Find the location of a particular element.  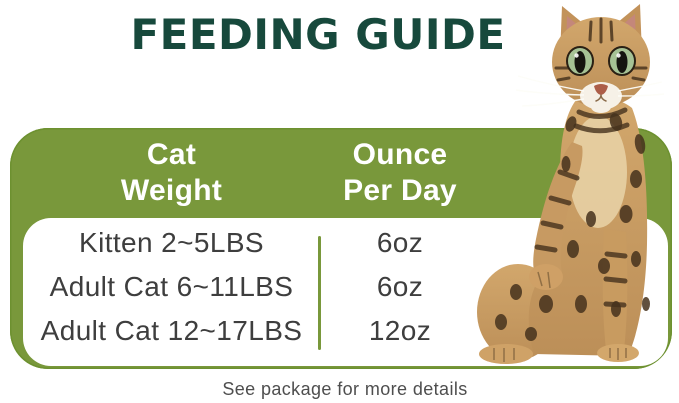

cat-weight-cell: Kitten 2~5LBS is located at coordinates (171, 242).